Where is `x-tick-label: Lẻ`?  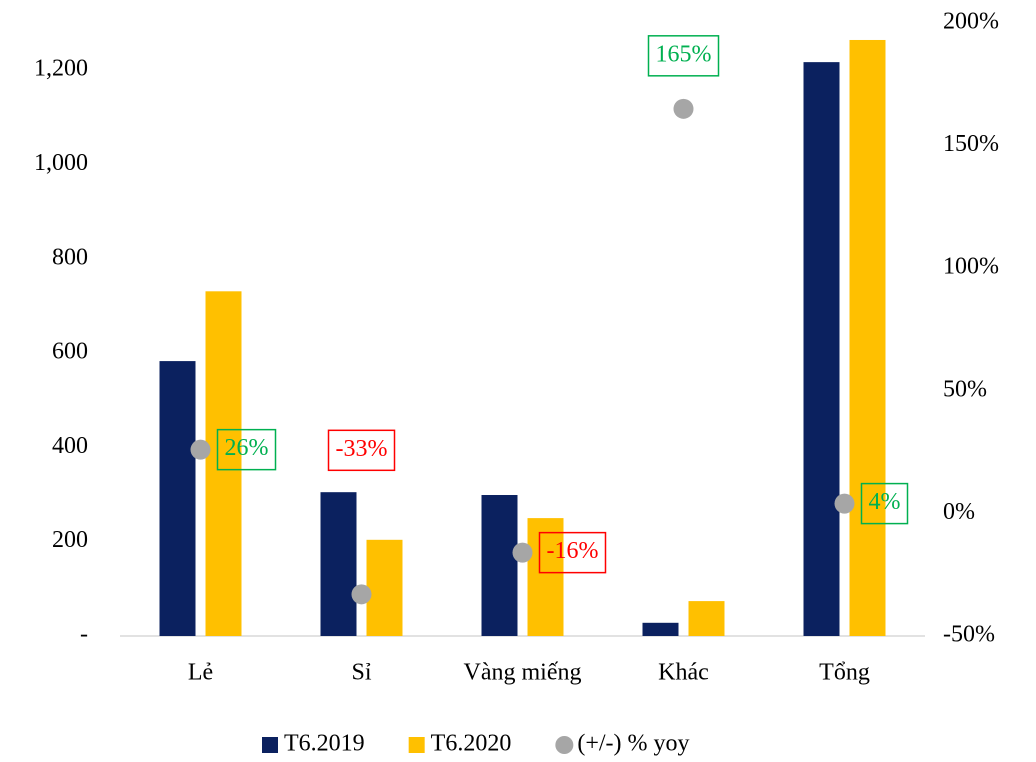
x-tick-label: Lẻ is located at coordinates (200, 673).